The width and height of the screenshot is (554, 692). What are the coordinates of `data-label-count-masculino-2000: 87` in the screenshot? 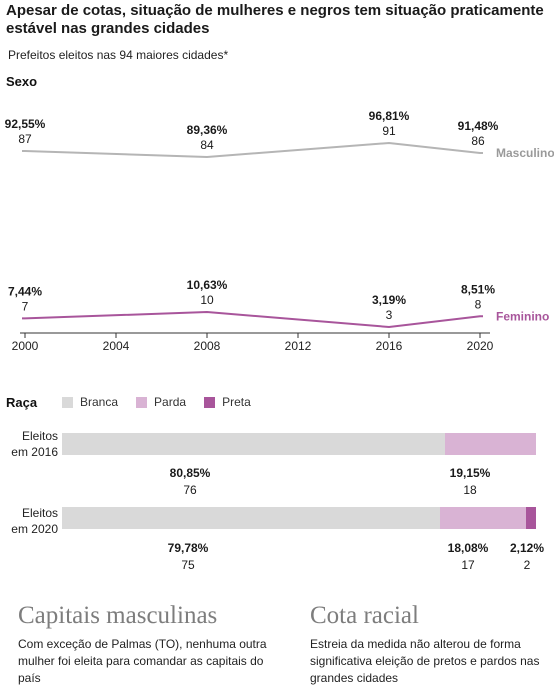 It's located at (25, 139).